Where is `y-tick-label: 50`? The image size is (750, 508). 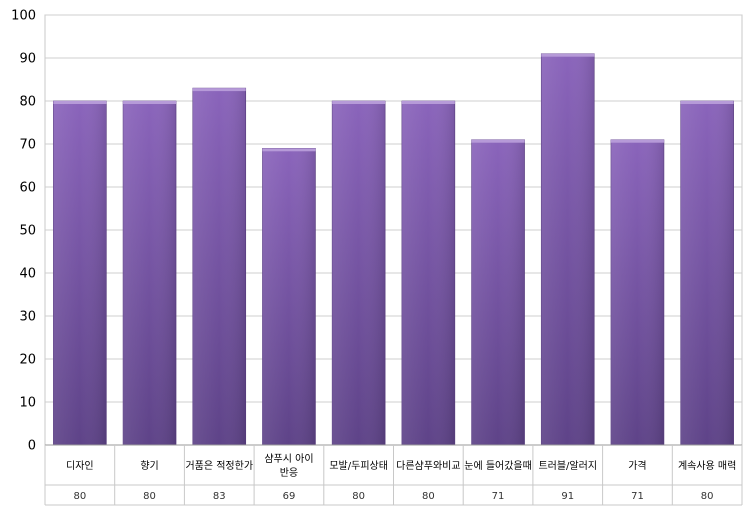
y-tick-label: 50 is located at coordinates (27, 231).